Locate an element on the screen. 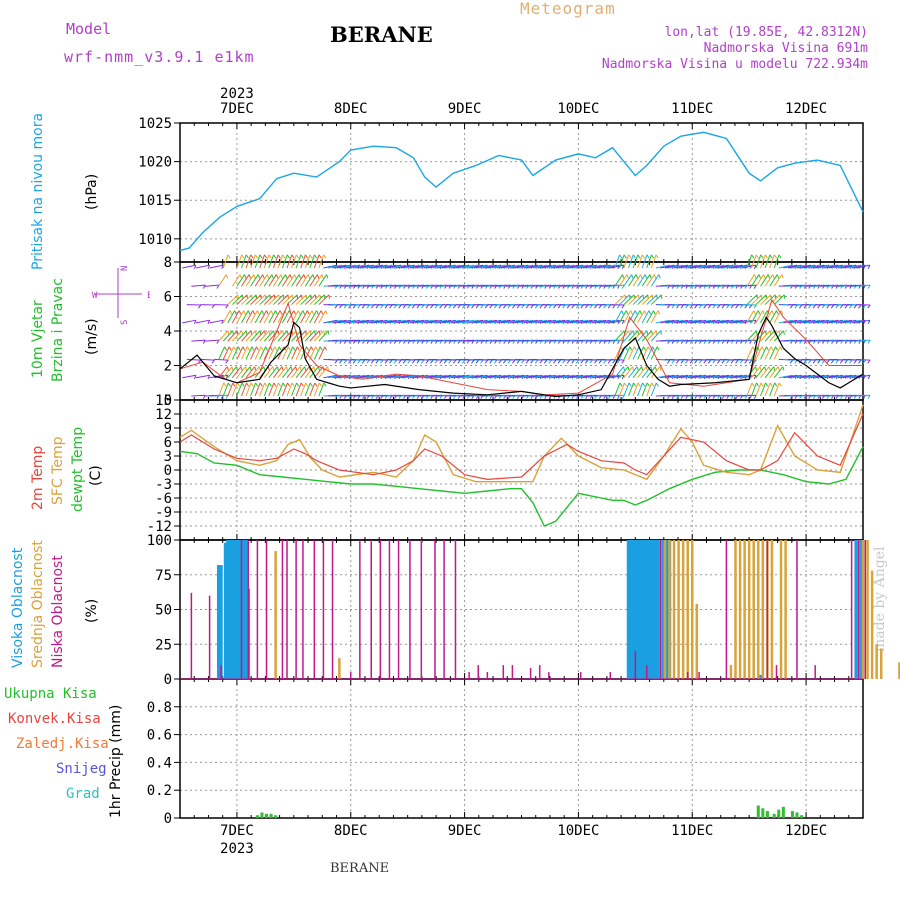  cloud-bar-mid is located at coordinates (697, 641).